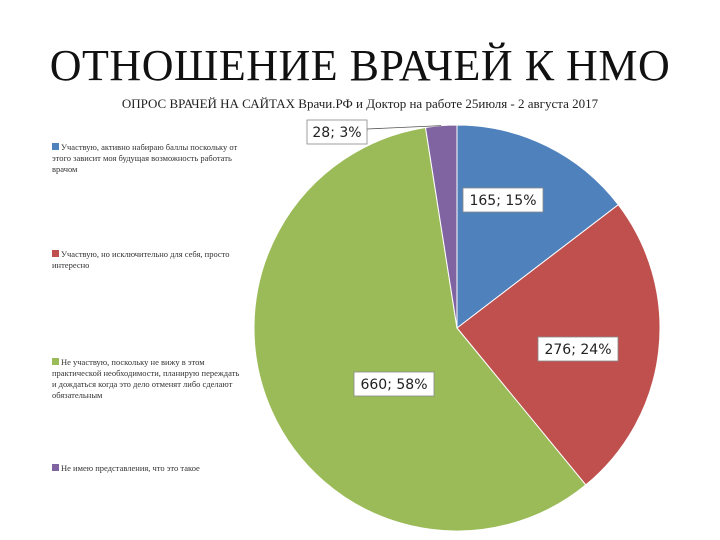 Image resolution: width=720 pixels, height=540 pixels. I want to click on data-label: 165; 15%, so click(503, 200).